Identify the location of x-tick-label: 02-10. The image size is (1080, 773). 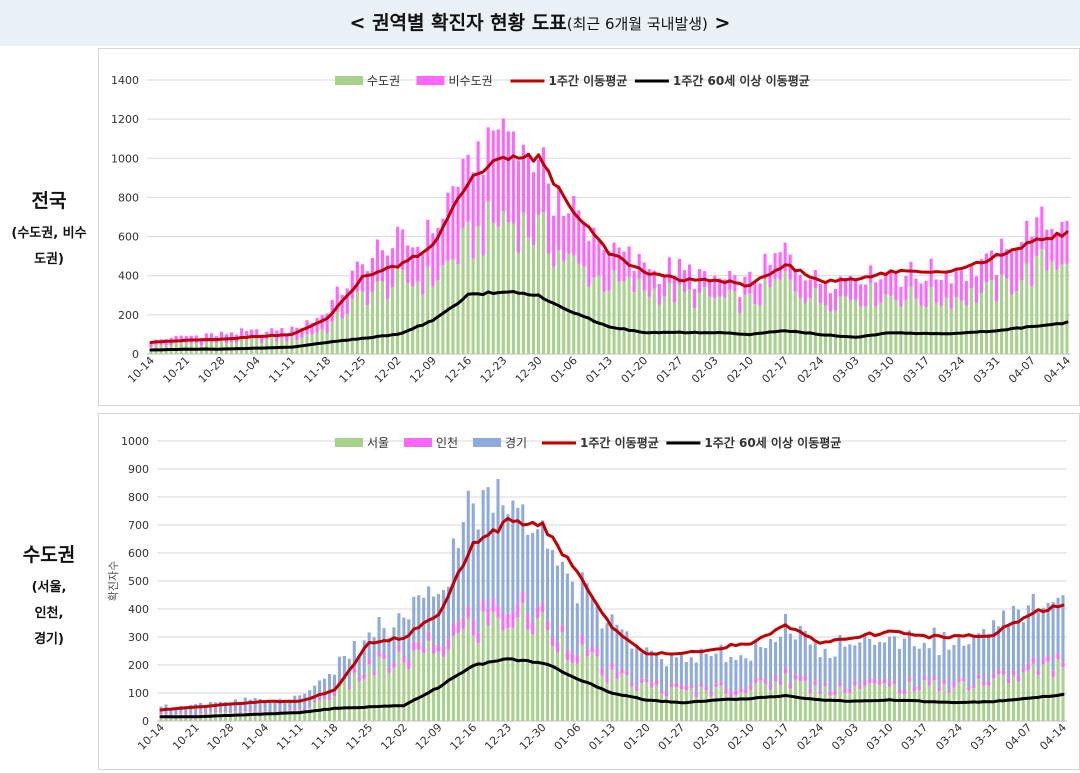
(741, 737).